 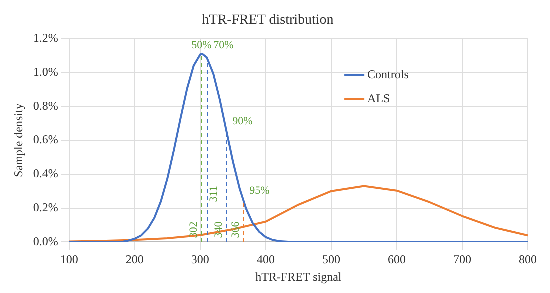 What do you see at coordinates (202, 46) in the screenshot?
I see `annotation: 50%` at bounding box center [202, 46].